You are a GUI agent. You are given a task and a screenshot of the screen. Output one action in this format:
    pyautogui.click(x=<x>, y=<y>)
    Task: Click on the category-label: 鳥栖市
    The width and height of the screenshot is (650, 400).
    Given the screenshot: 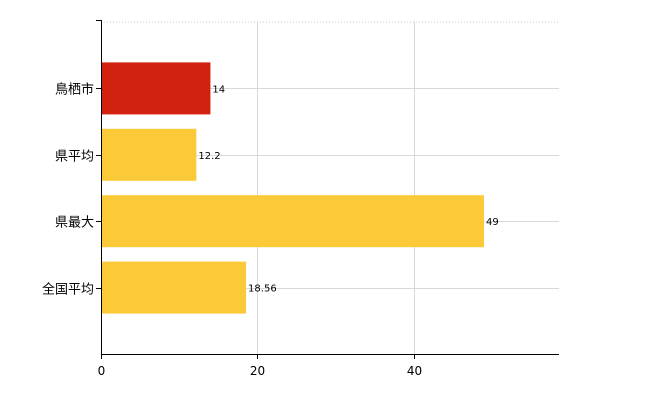 What is the action you would take?
    pyautogui.click(x=74, y=90)
    